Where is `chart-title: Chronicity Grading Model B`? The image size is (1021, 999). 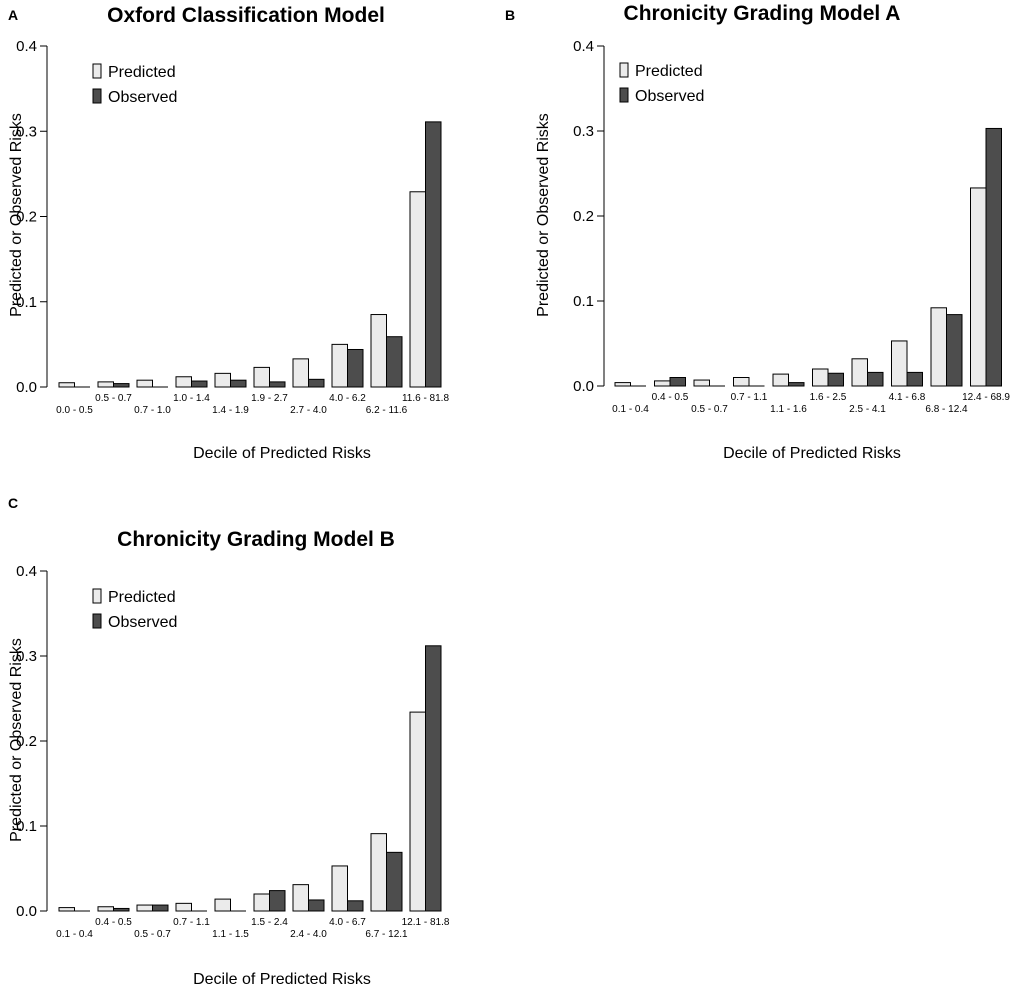 chart-title: Chronicity Grading Model B is located at coordinates (256, 539).